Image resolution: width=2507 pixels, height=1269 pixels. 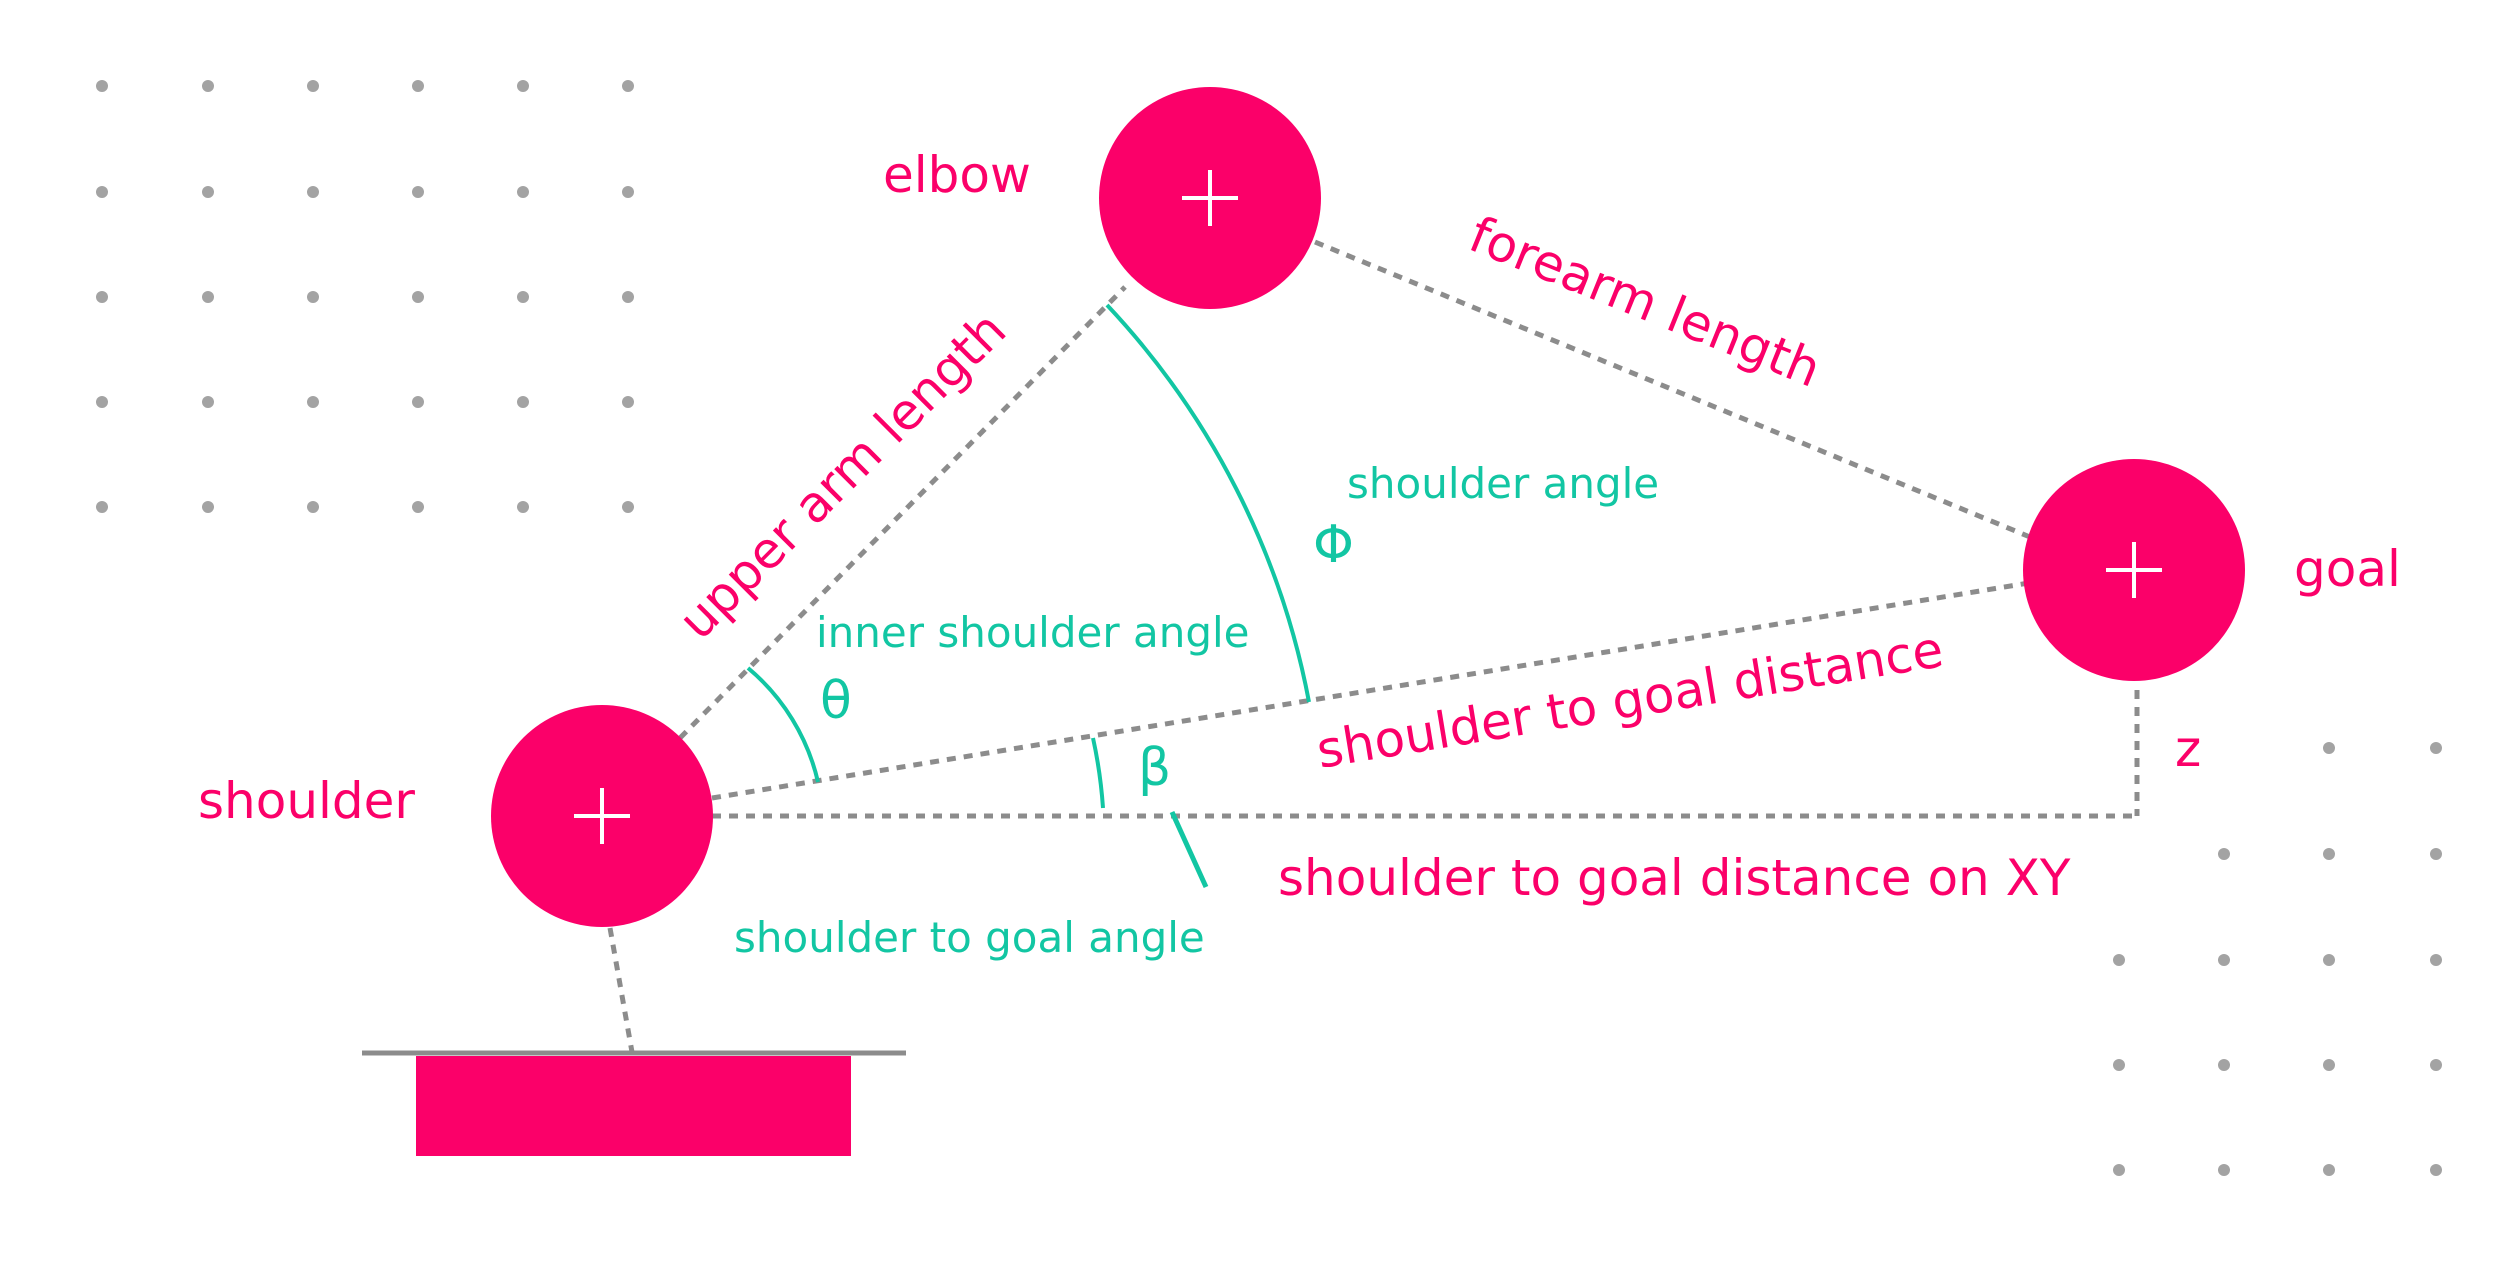 I want to click on upper-arm-line, so click(x=902, y=512).